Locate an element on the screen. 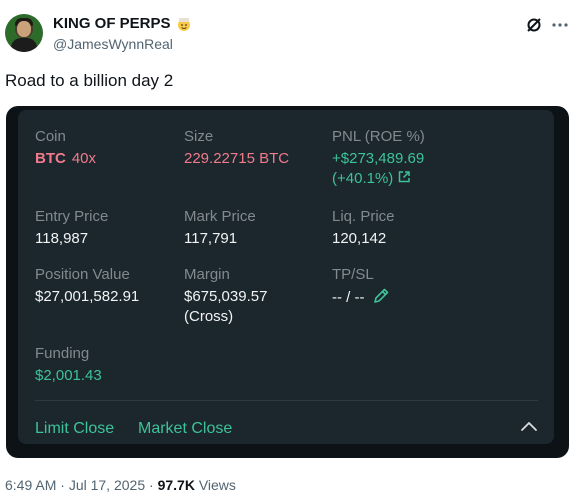 The image size is (585, 504). grok-icon is located at coordinates (534, 25).